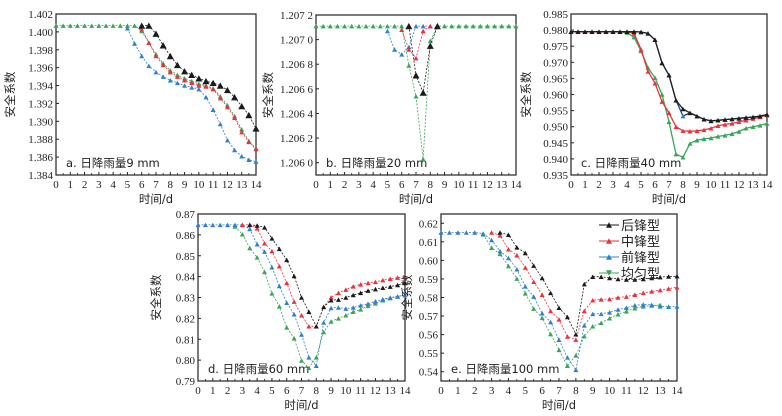 The image size is (782, 416). What do you see at coordinates (373, 185) in the screenshot?
I see `x-tick-label: 4` at bounding box center [373, 185].